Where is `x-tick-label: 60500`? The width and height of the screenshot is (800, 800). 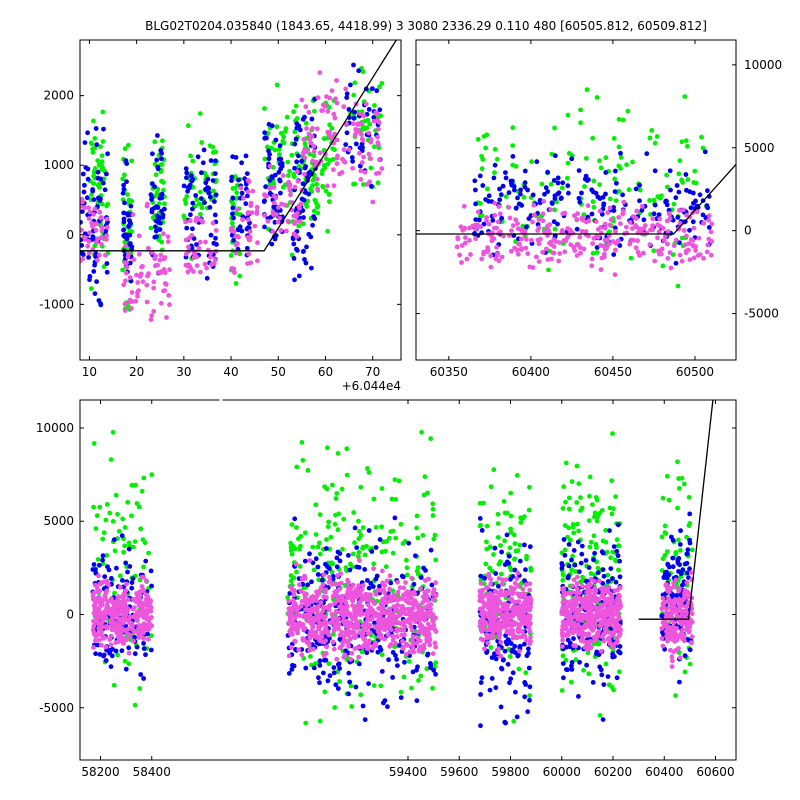
x-tick-label: 60500 is located at coordinates (695, 372).